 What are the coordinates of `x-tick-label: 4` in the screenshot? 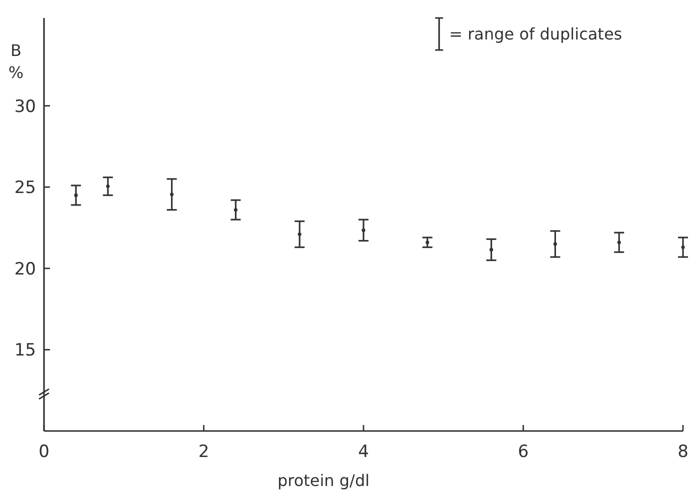 It's located at (363, 452).